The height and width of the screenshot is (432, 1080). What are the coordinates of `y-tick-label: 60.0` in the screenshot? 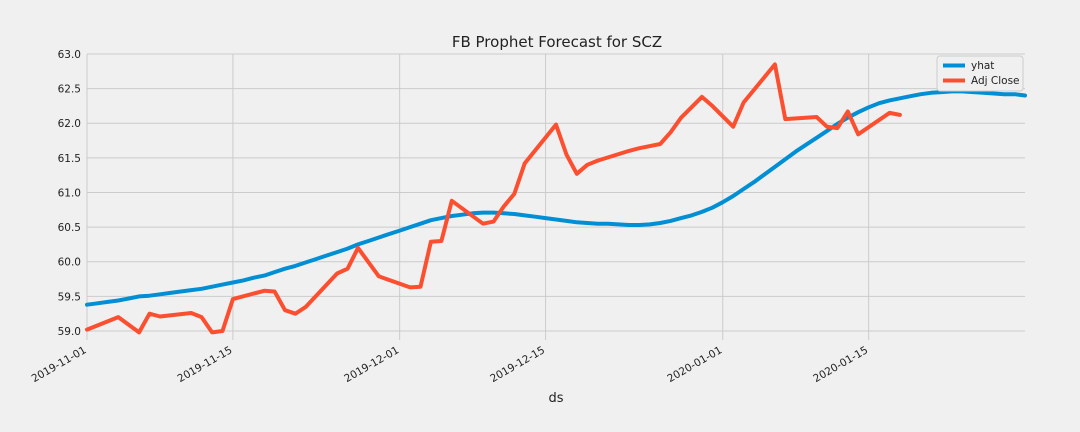 It's located at (69, 263).